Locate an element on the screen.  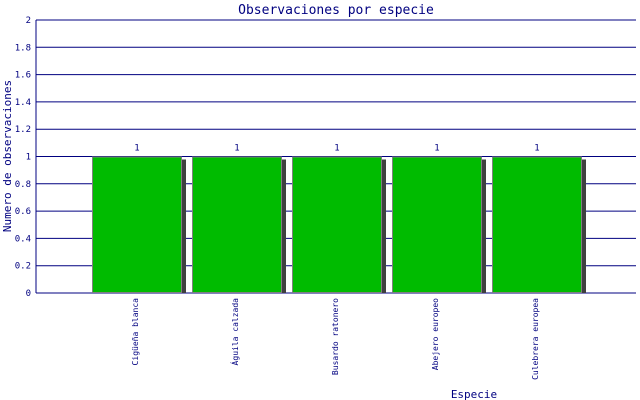
y-tick-label: 1 is located at coordinates (28, 158).